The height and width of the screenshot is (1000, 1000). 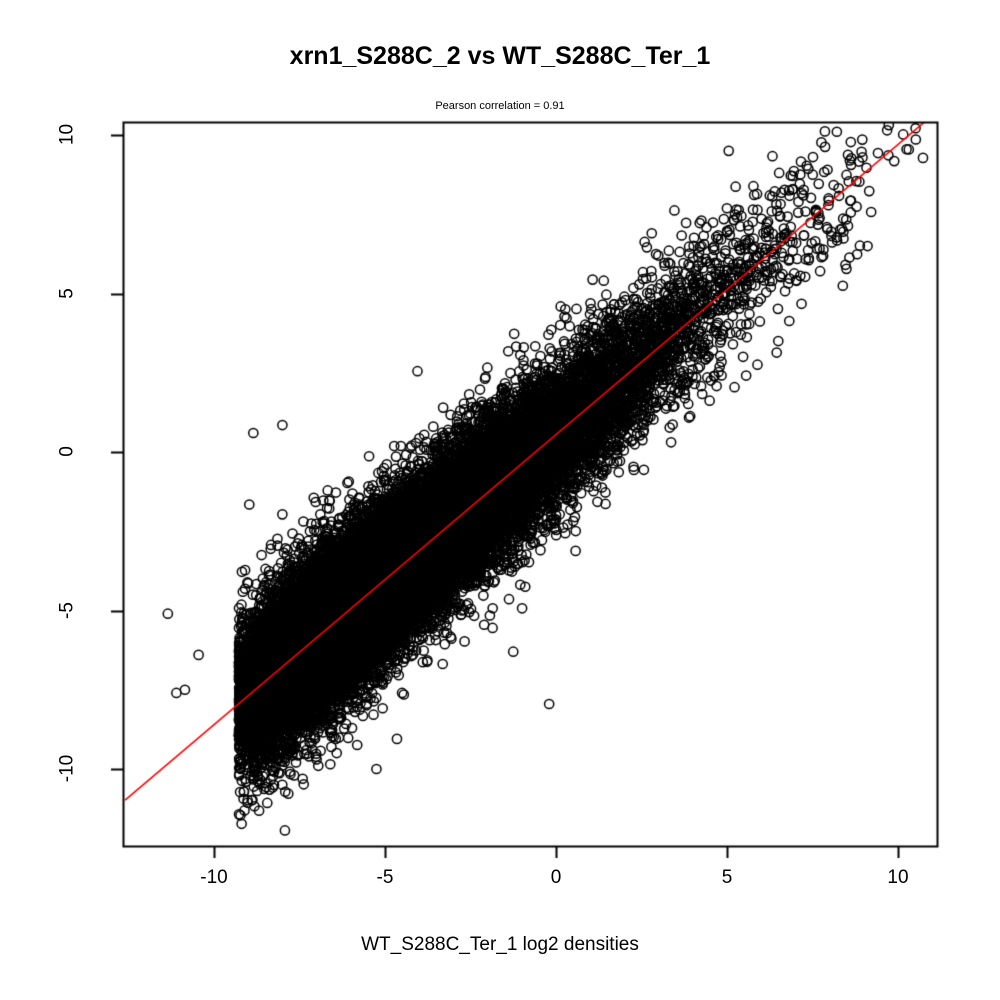 What do you see at coordinates (67, 768) in the screenshot?
I see `y-tick-label: -10` at bounding box center [67, 768].